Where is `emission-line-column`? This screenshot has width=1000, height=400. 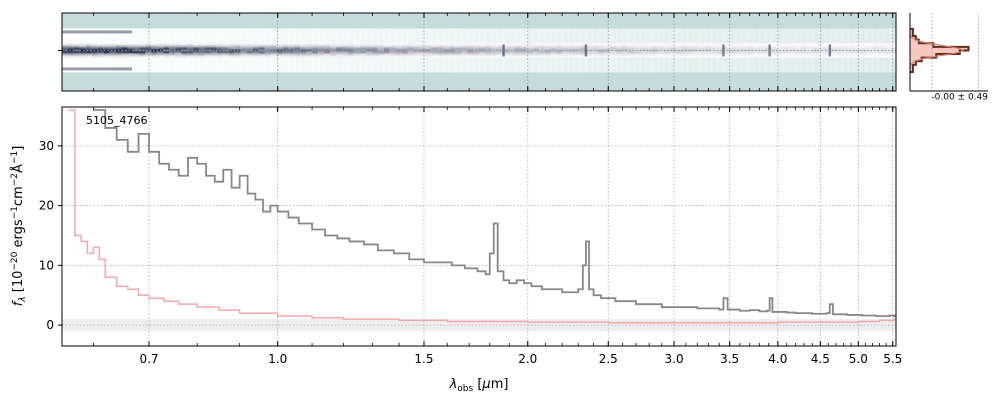
emission-line-column is located at coordinates (723, 50).